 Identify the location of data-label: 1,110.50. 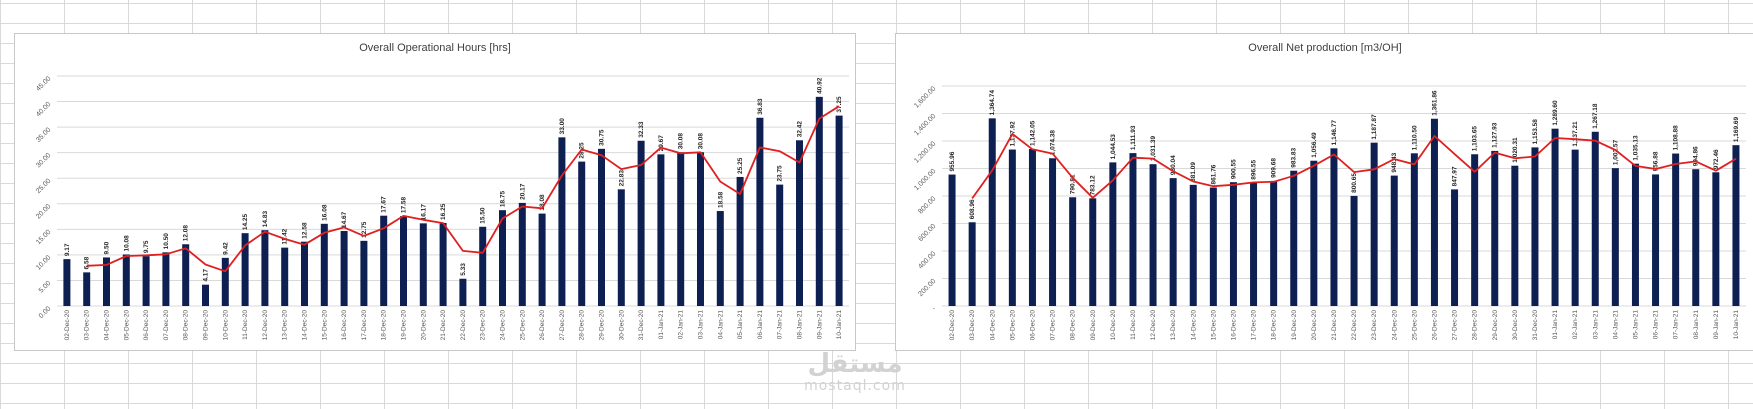
(1414, 137).